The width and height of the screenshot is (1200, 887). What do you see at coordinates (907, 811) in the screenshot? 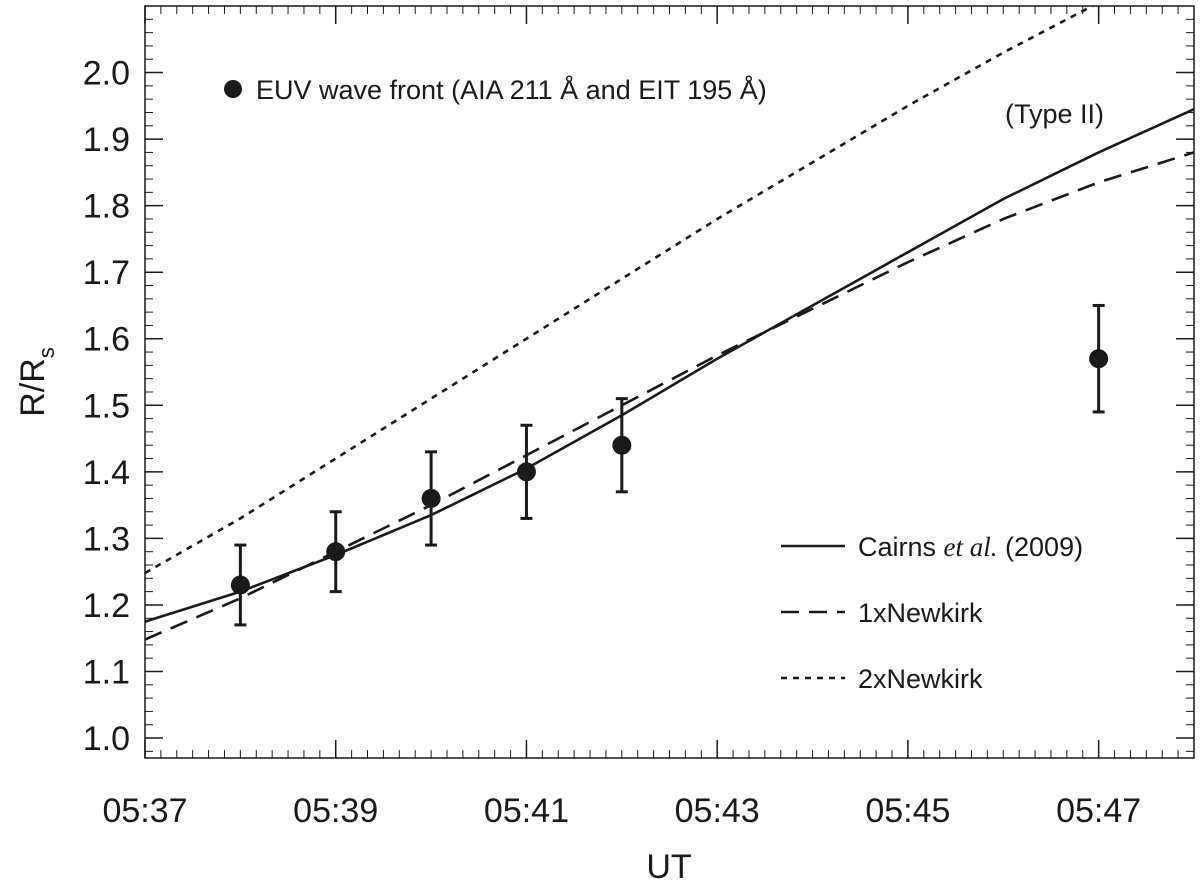
I see `x-tick-label: 05:45` at bounding box center [907, 811].